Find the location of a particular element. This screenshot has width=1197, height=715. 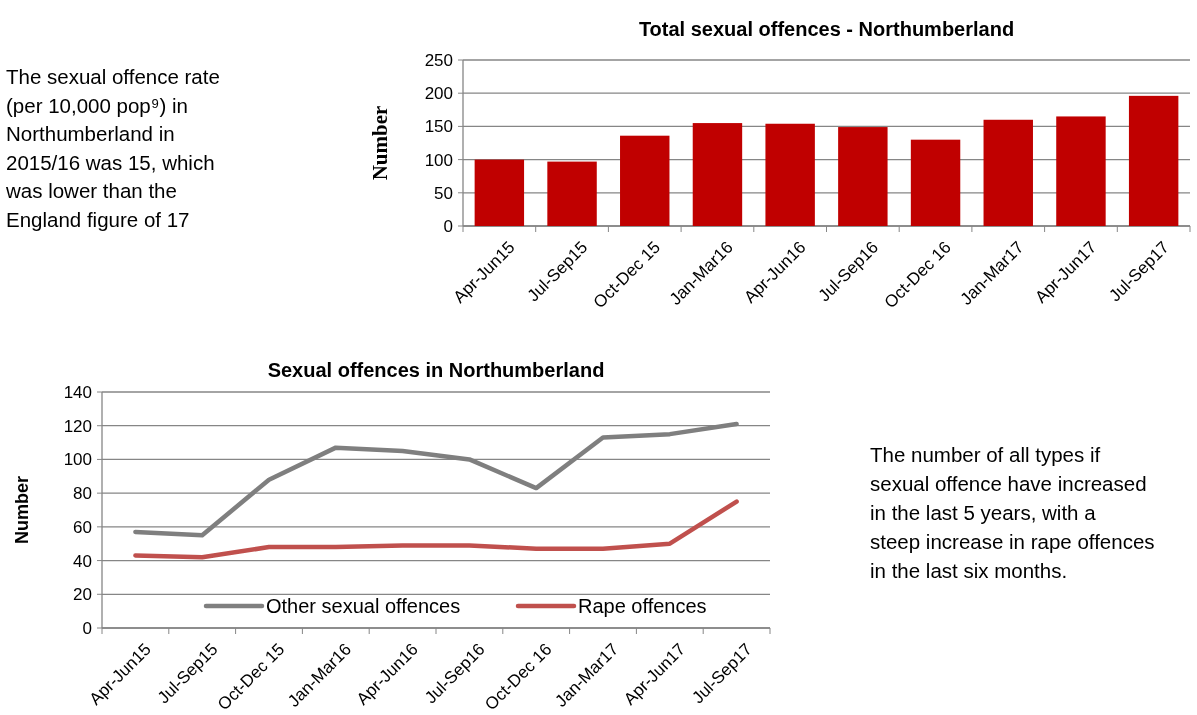

y-tick-label: 200 is located at coordinates (438, 94).